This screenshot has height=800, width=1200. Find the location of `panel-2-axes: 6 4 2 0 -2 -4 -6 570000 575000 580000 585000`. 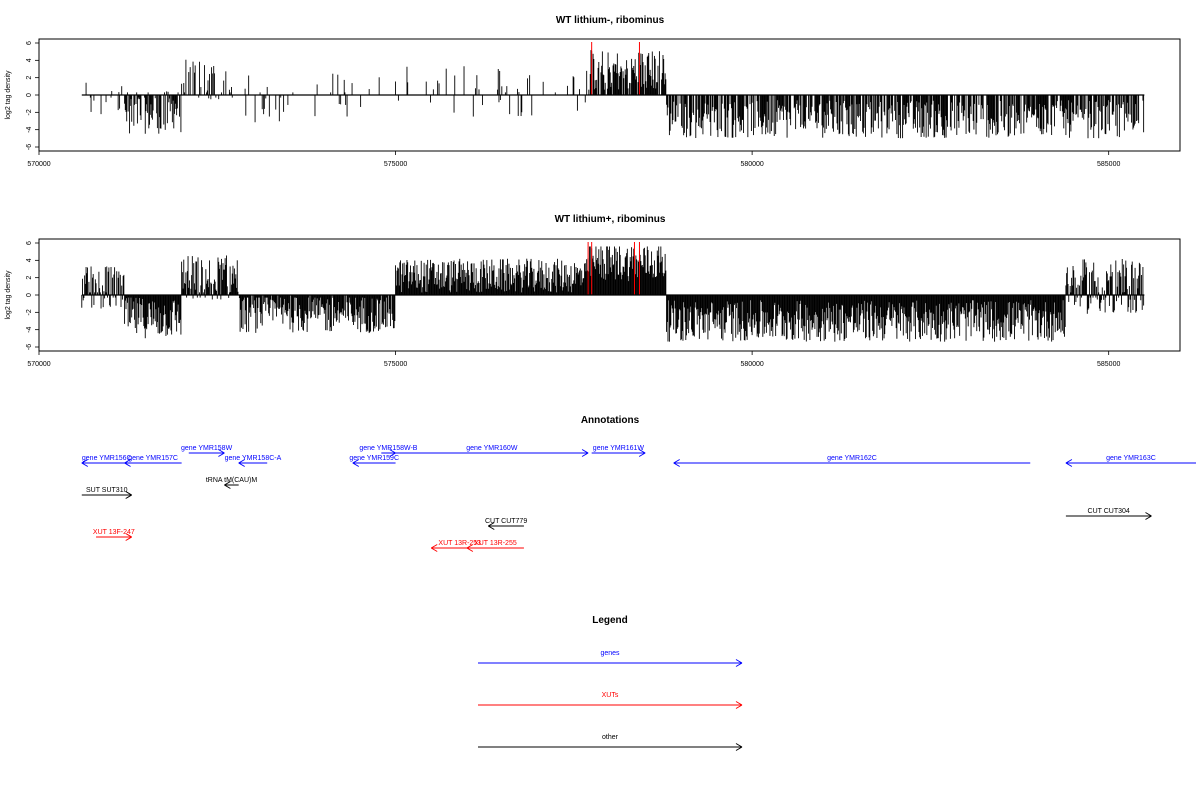

panel-2-axes: 6 4 2 0 -2 -4 -6 570000 575000 580000 585000 is located at coordinates (585, 304).